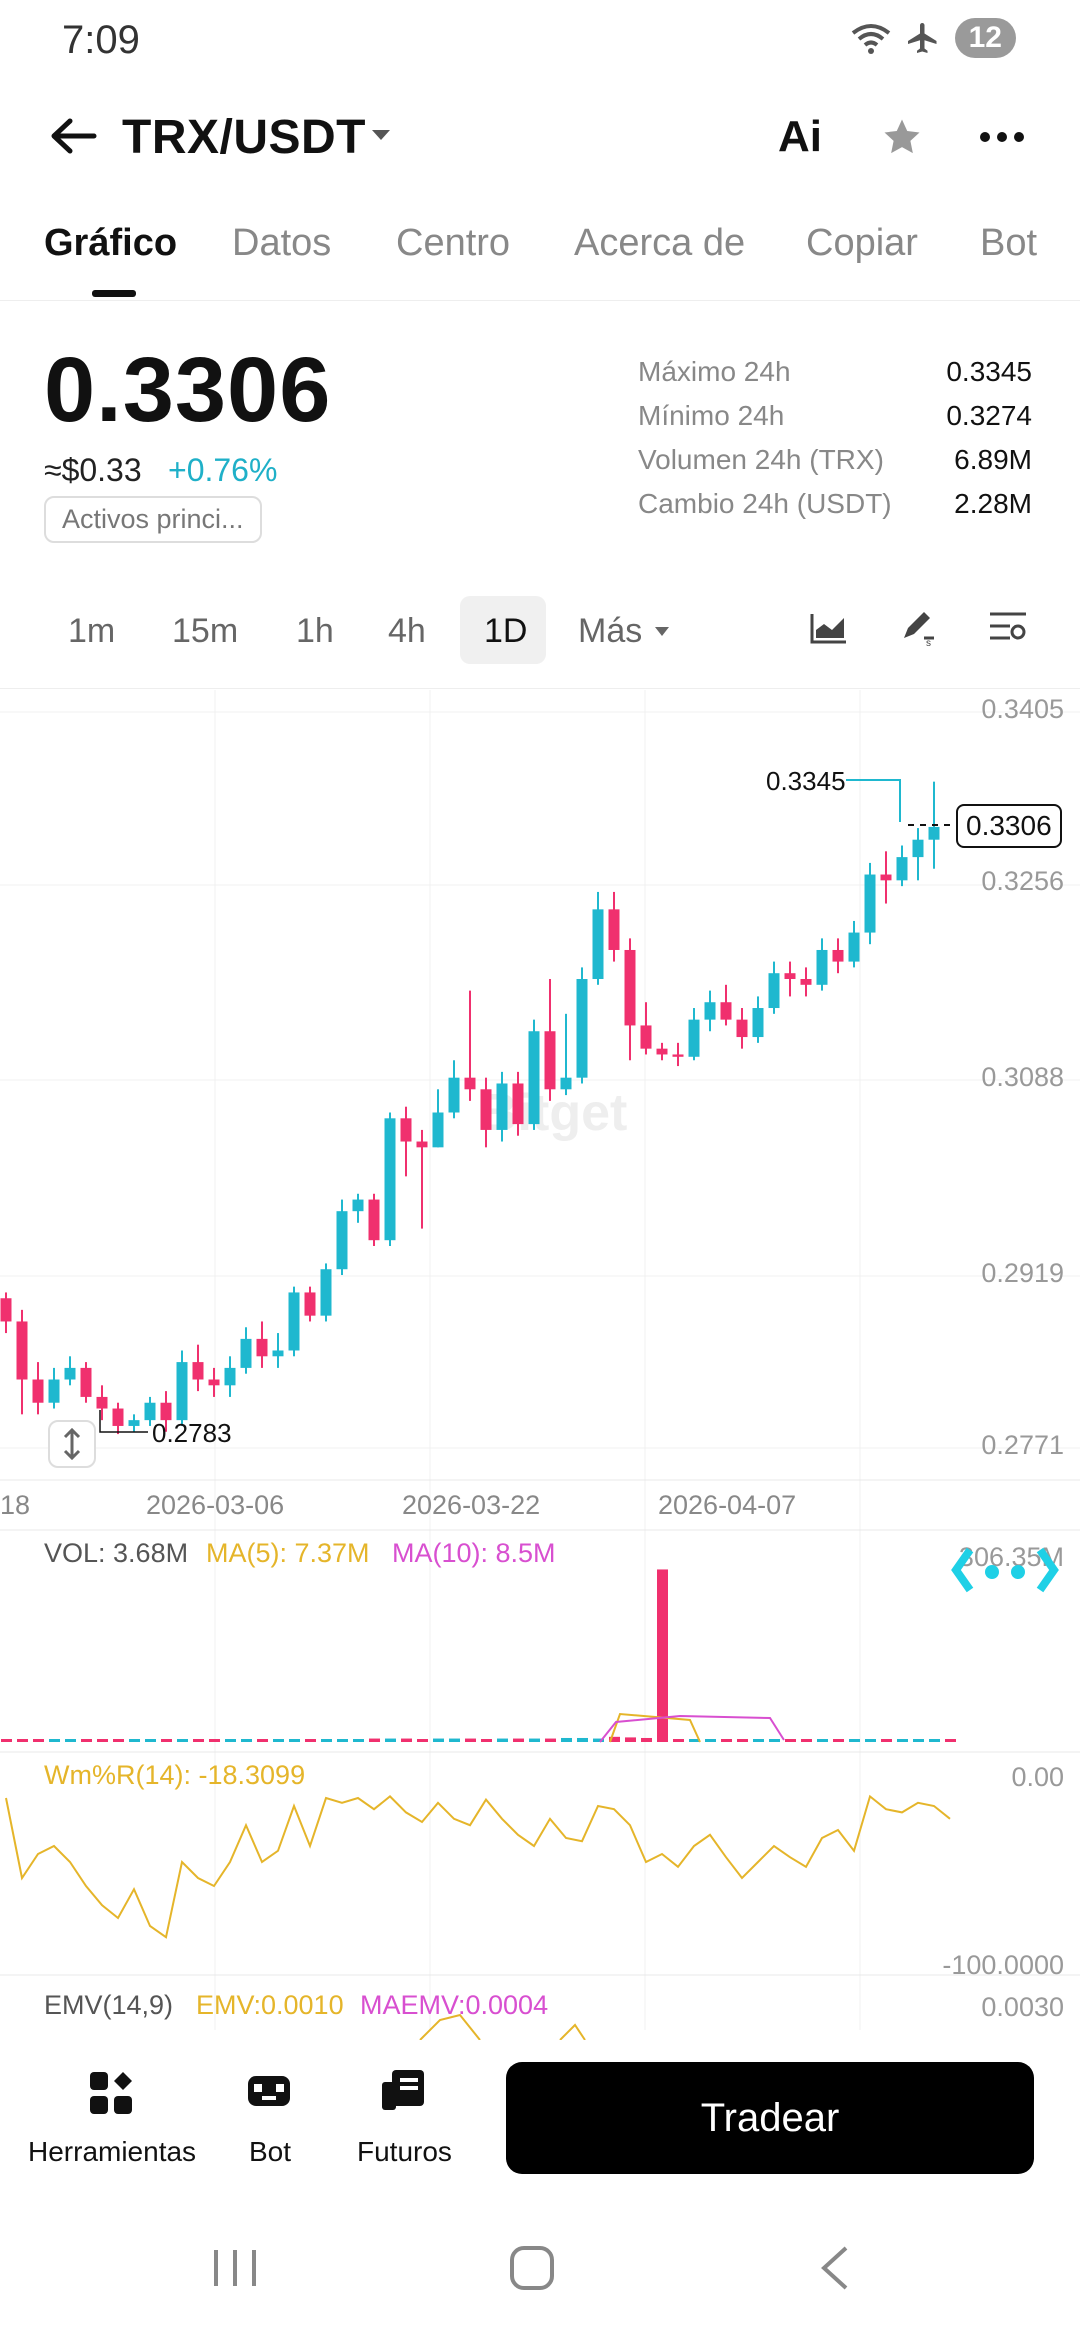 This screenshot has width=1080, height=2340. I want to click on interval-more: Más, so click(610, 631).